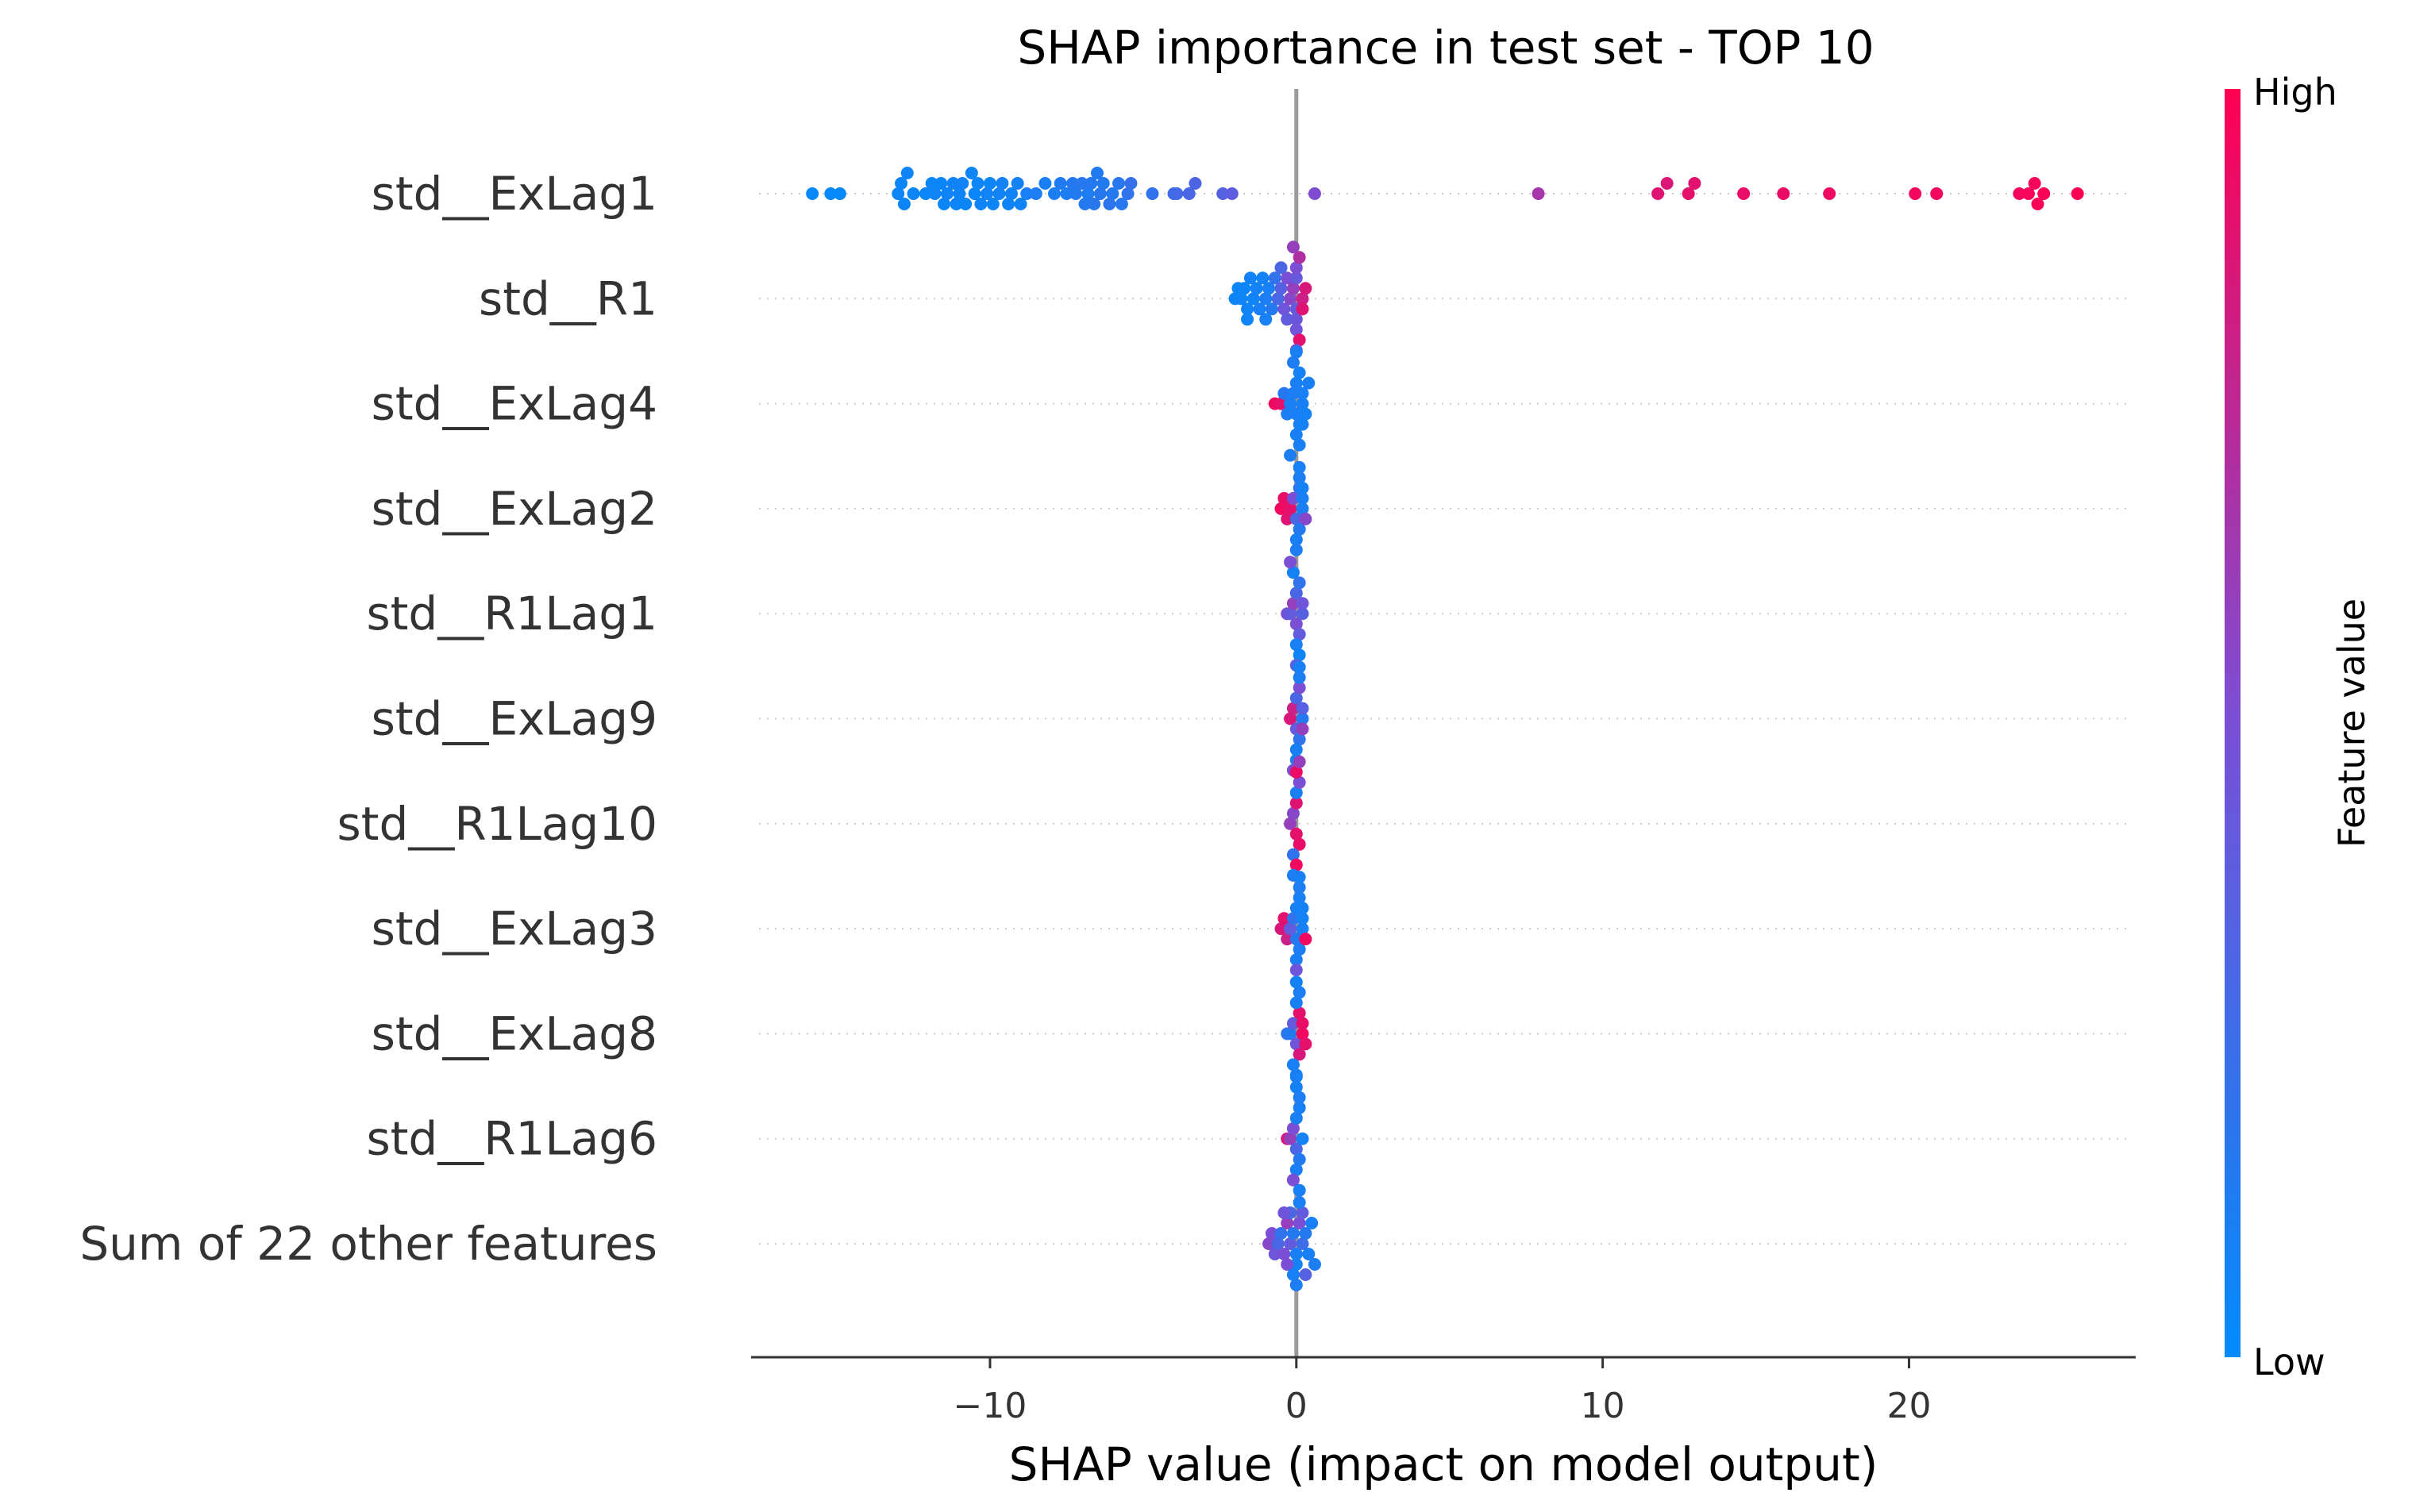 The height and width of the screenshot is (1512, 2412). What do you see at coordinates (2289, 1362) in the screenshot?
I see `colorbar-low-label: Low` at bounding box center [2289, 1362].